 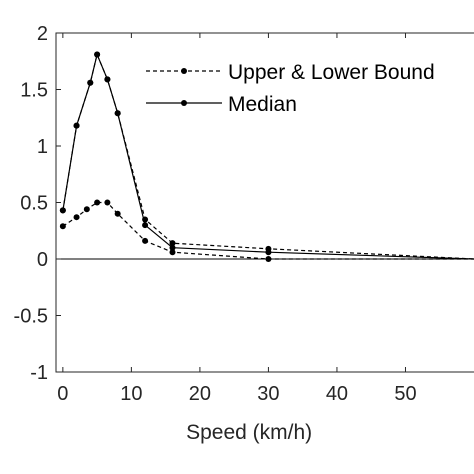 I want to click on y-axis: -1 -0.5 0 0.5 1 1.5 2, so click(x=37, y=203).